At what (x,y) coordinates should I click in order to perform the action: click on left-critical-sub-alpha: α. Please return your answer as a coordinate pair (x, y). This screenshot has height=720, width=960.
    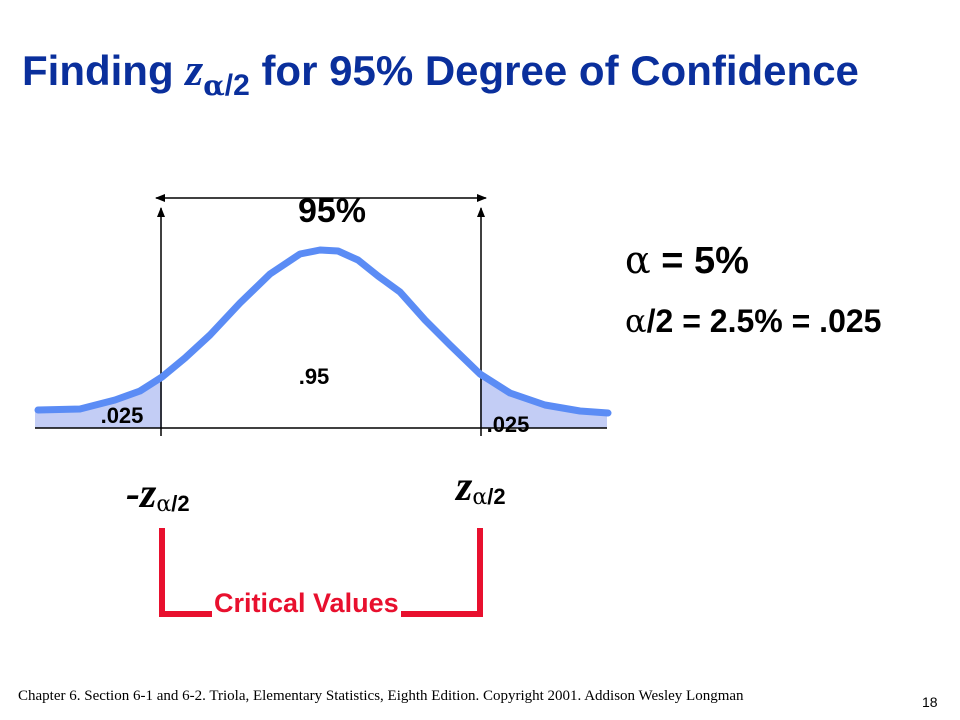
    Looking at the image, I should click on (163, 504).